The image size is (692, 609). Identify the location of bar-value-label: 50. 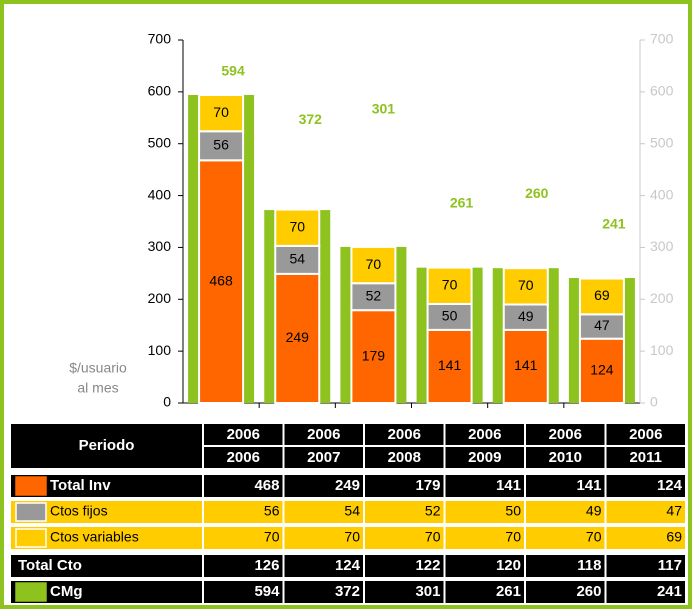
(450, 316).